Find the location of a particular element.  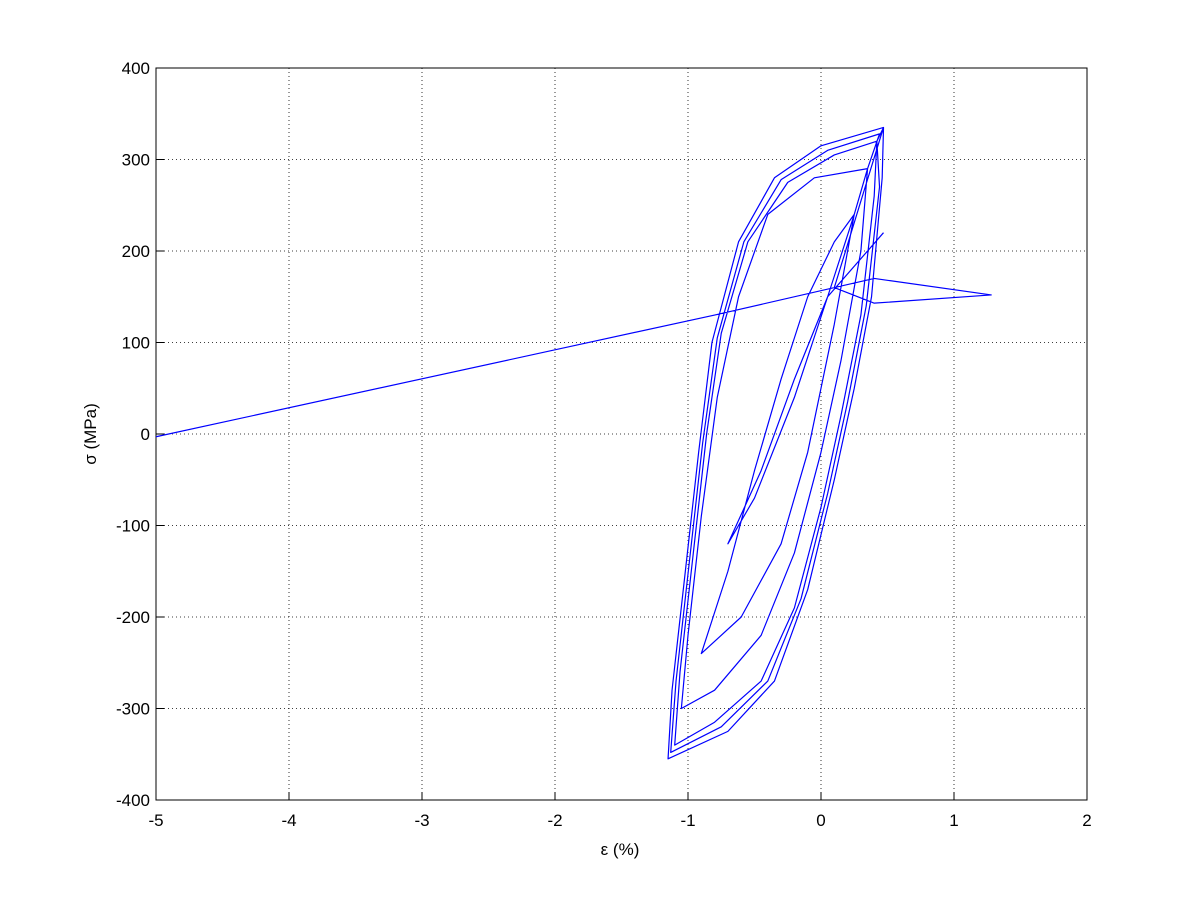

y-tick-label: 100 is located at coordinates (136, 343).